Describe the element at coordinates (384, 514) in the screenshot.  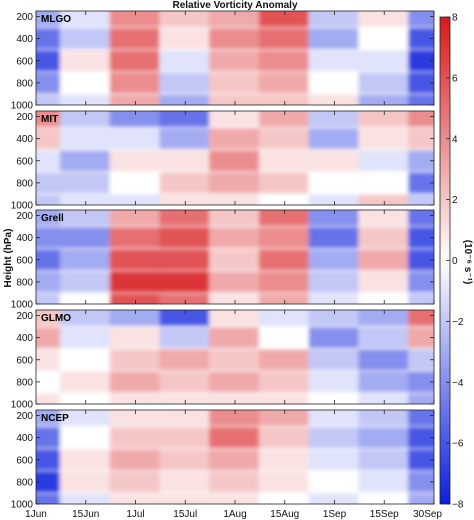
I see `x-tick-label: 15Sep` at that location.